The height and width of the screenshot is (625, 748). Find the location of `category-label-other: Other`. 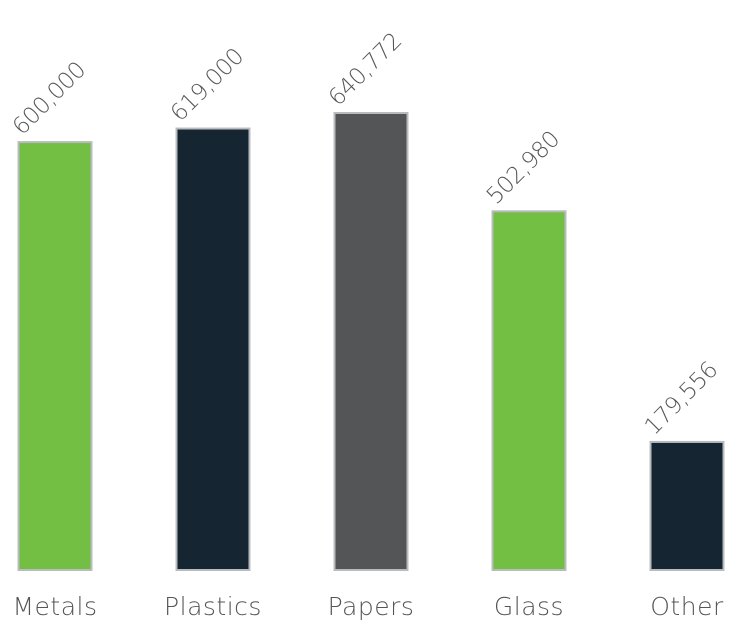

category-label-other: Other is located at coordinates (687, 606).